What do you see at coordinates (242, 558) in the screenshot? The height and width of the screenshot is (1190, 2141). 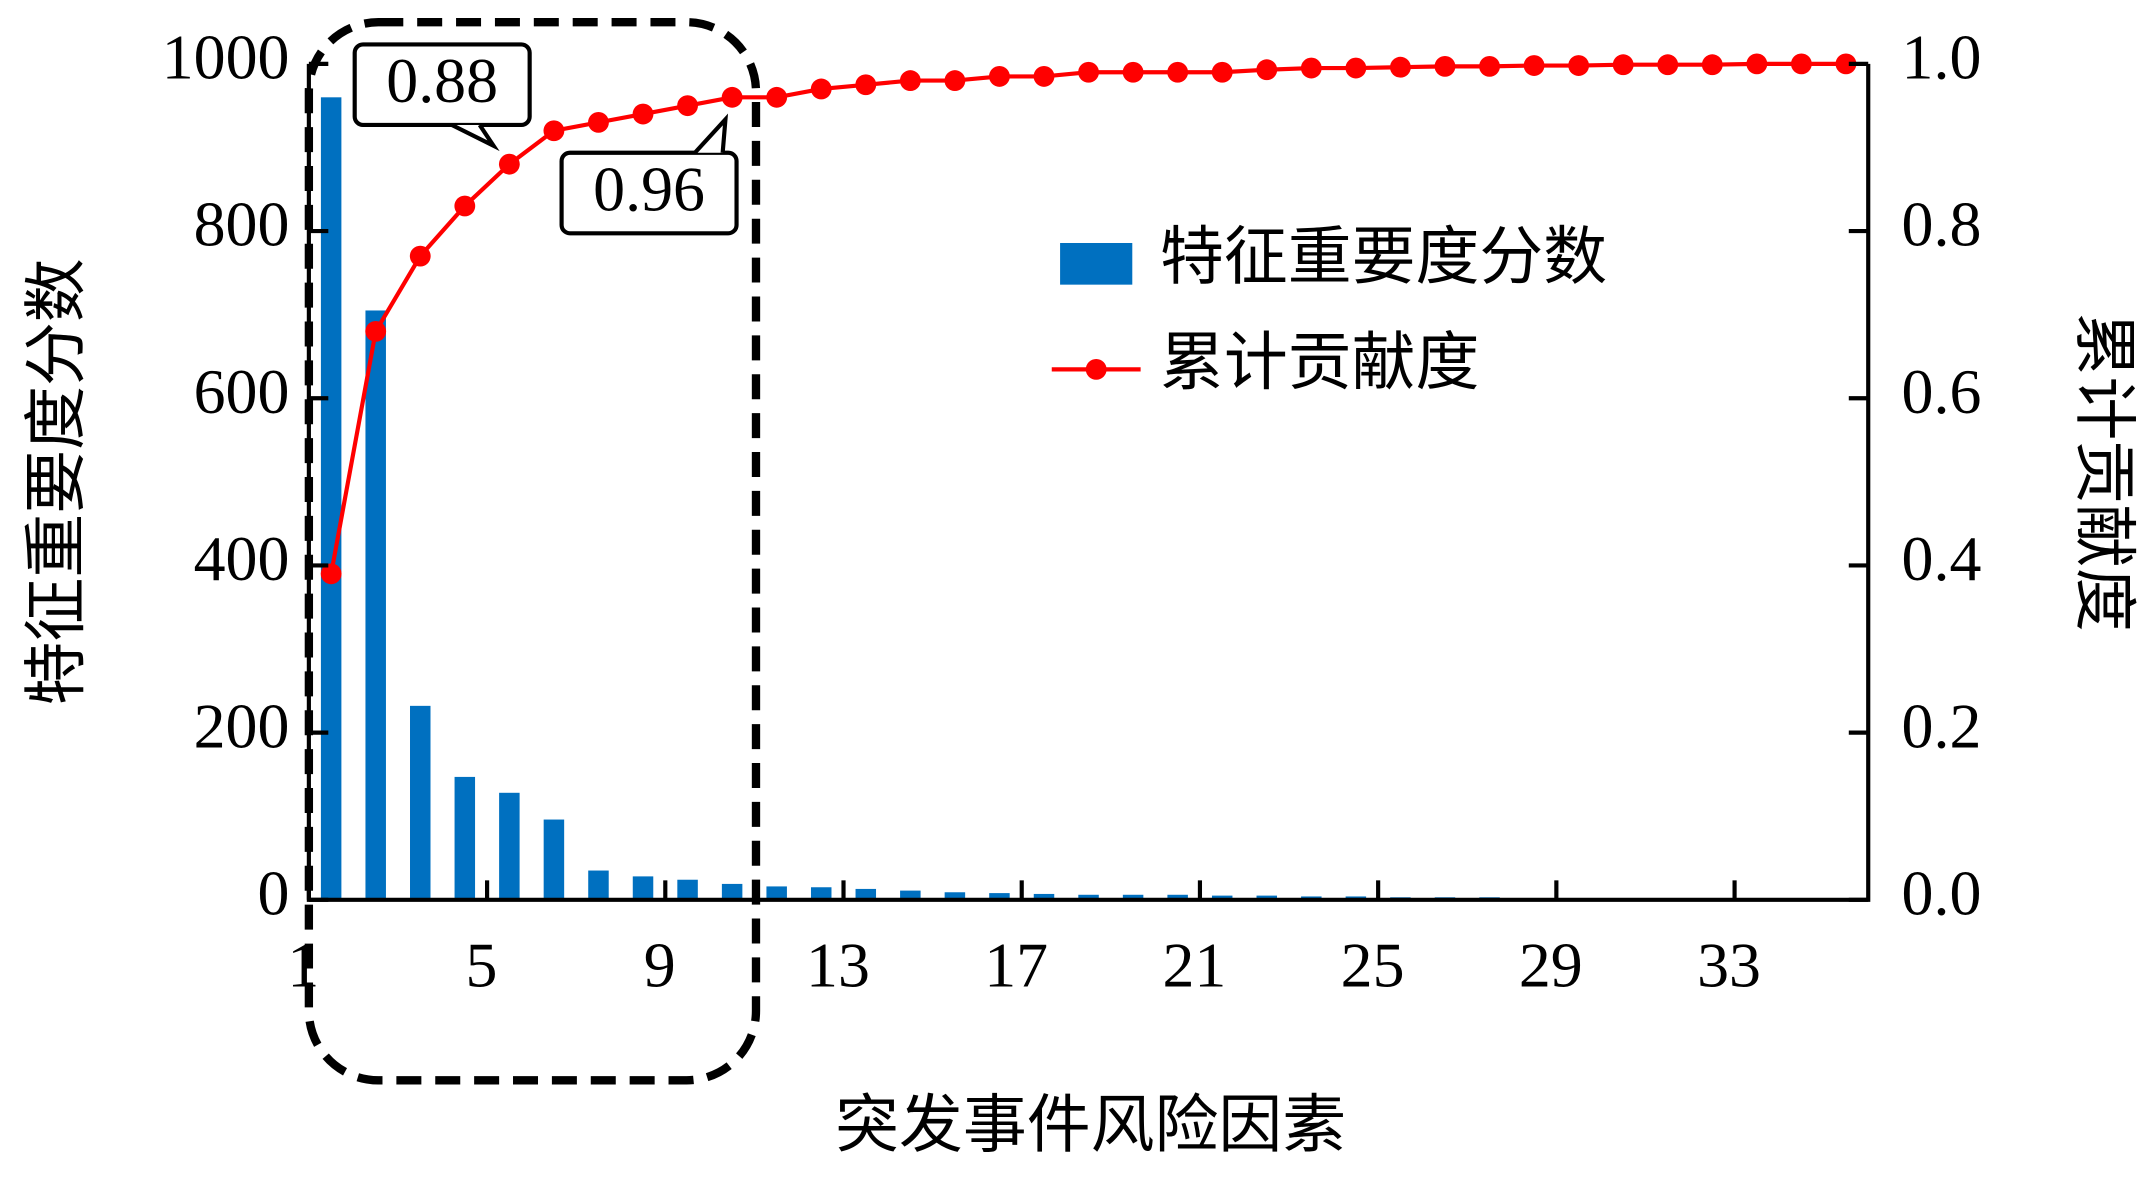 I see `y-tick-label: 400` at bounding box center [242, 558].